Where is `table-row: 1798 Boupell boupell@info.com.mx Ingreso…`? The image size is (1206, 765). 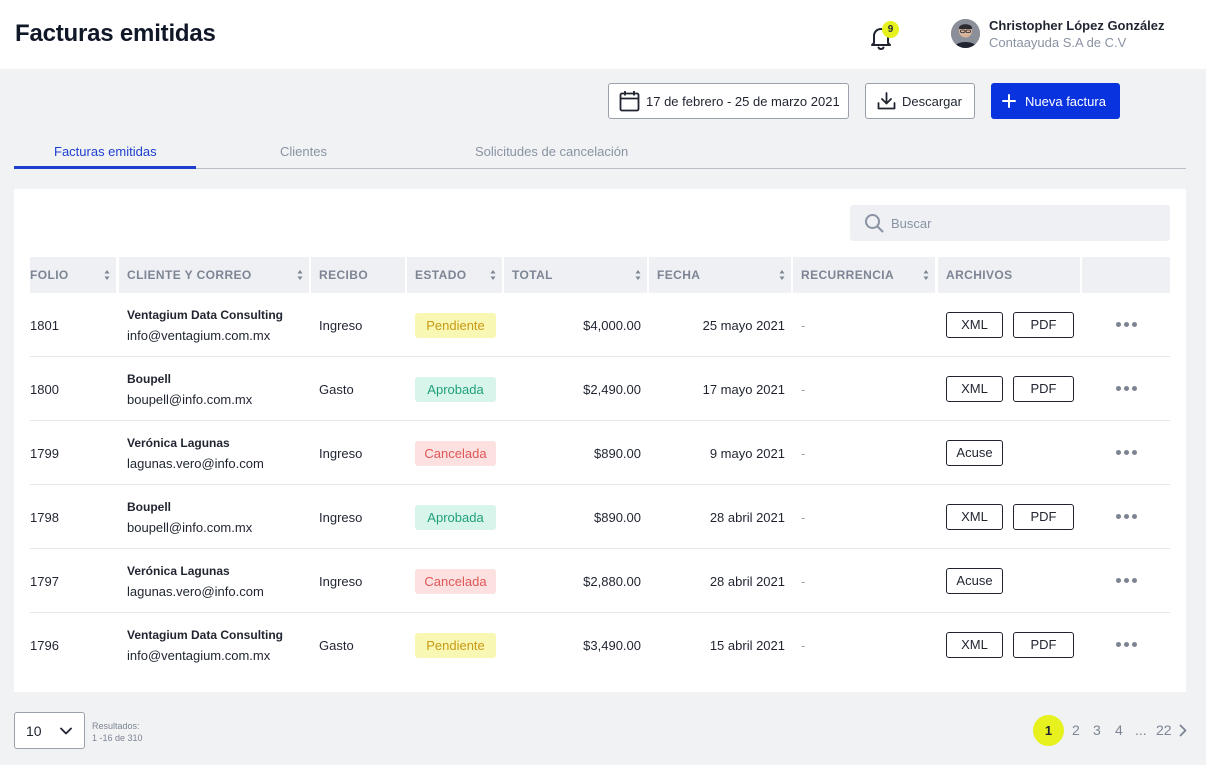
table-row: 1798 Boupell boupell@info.com.mx Ingreso… is located at coordinates (600, 517).